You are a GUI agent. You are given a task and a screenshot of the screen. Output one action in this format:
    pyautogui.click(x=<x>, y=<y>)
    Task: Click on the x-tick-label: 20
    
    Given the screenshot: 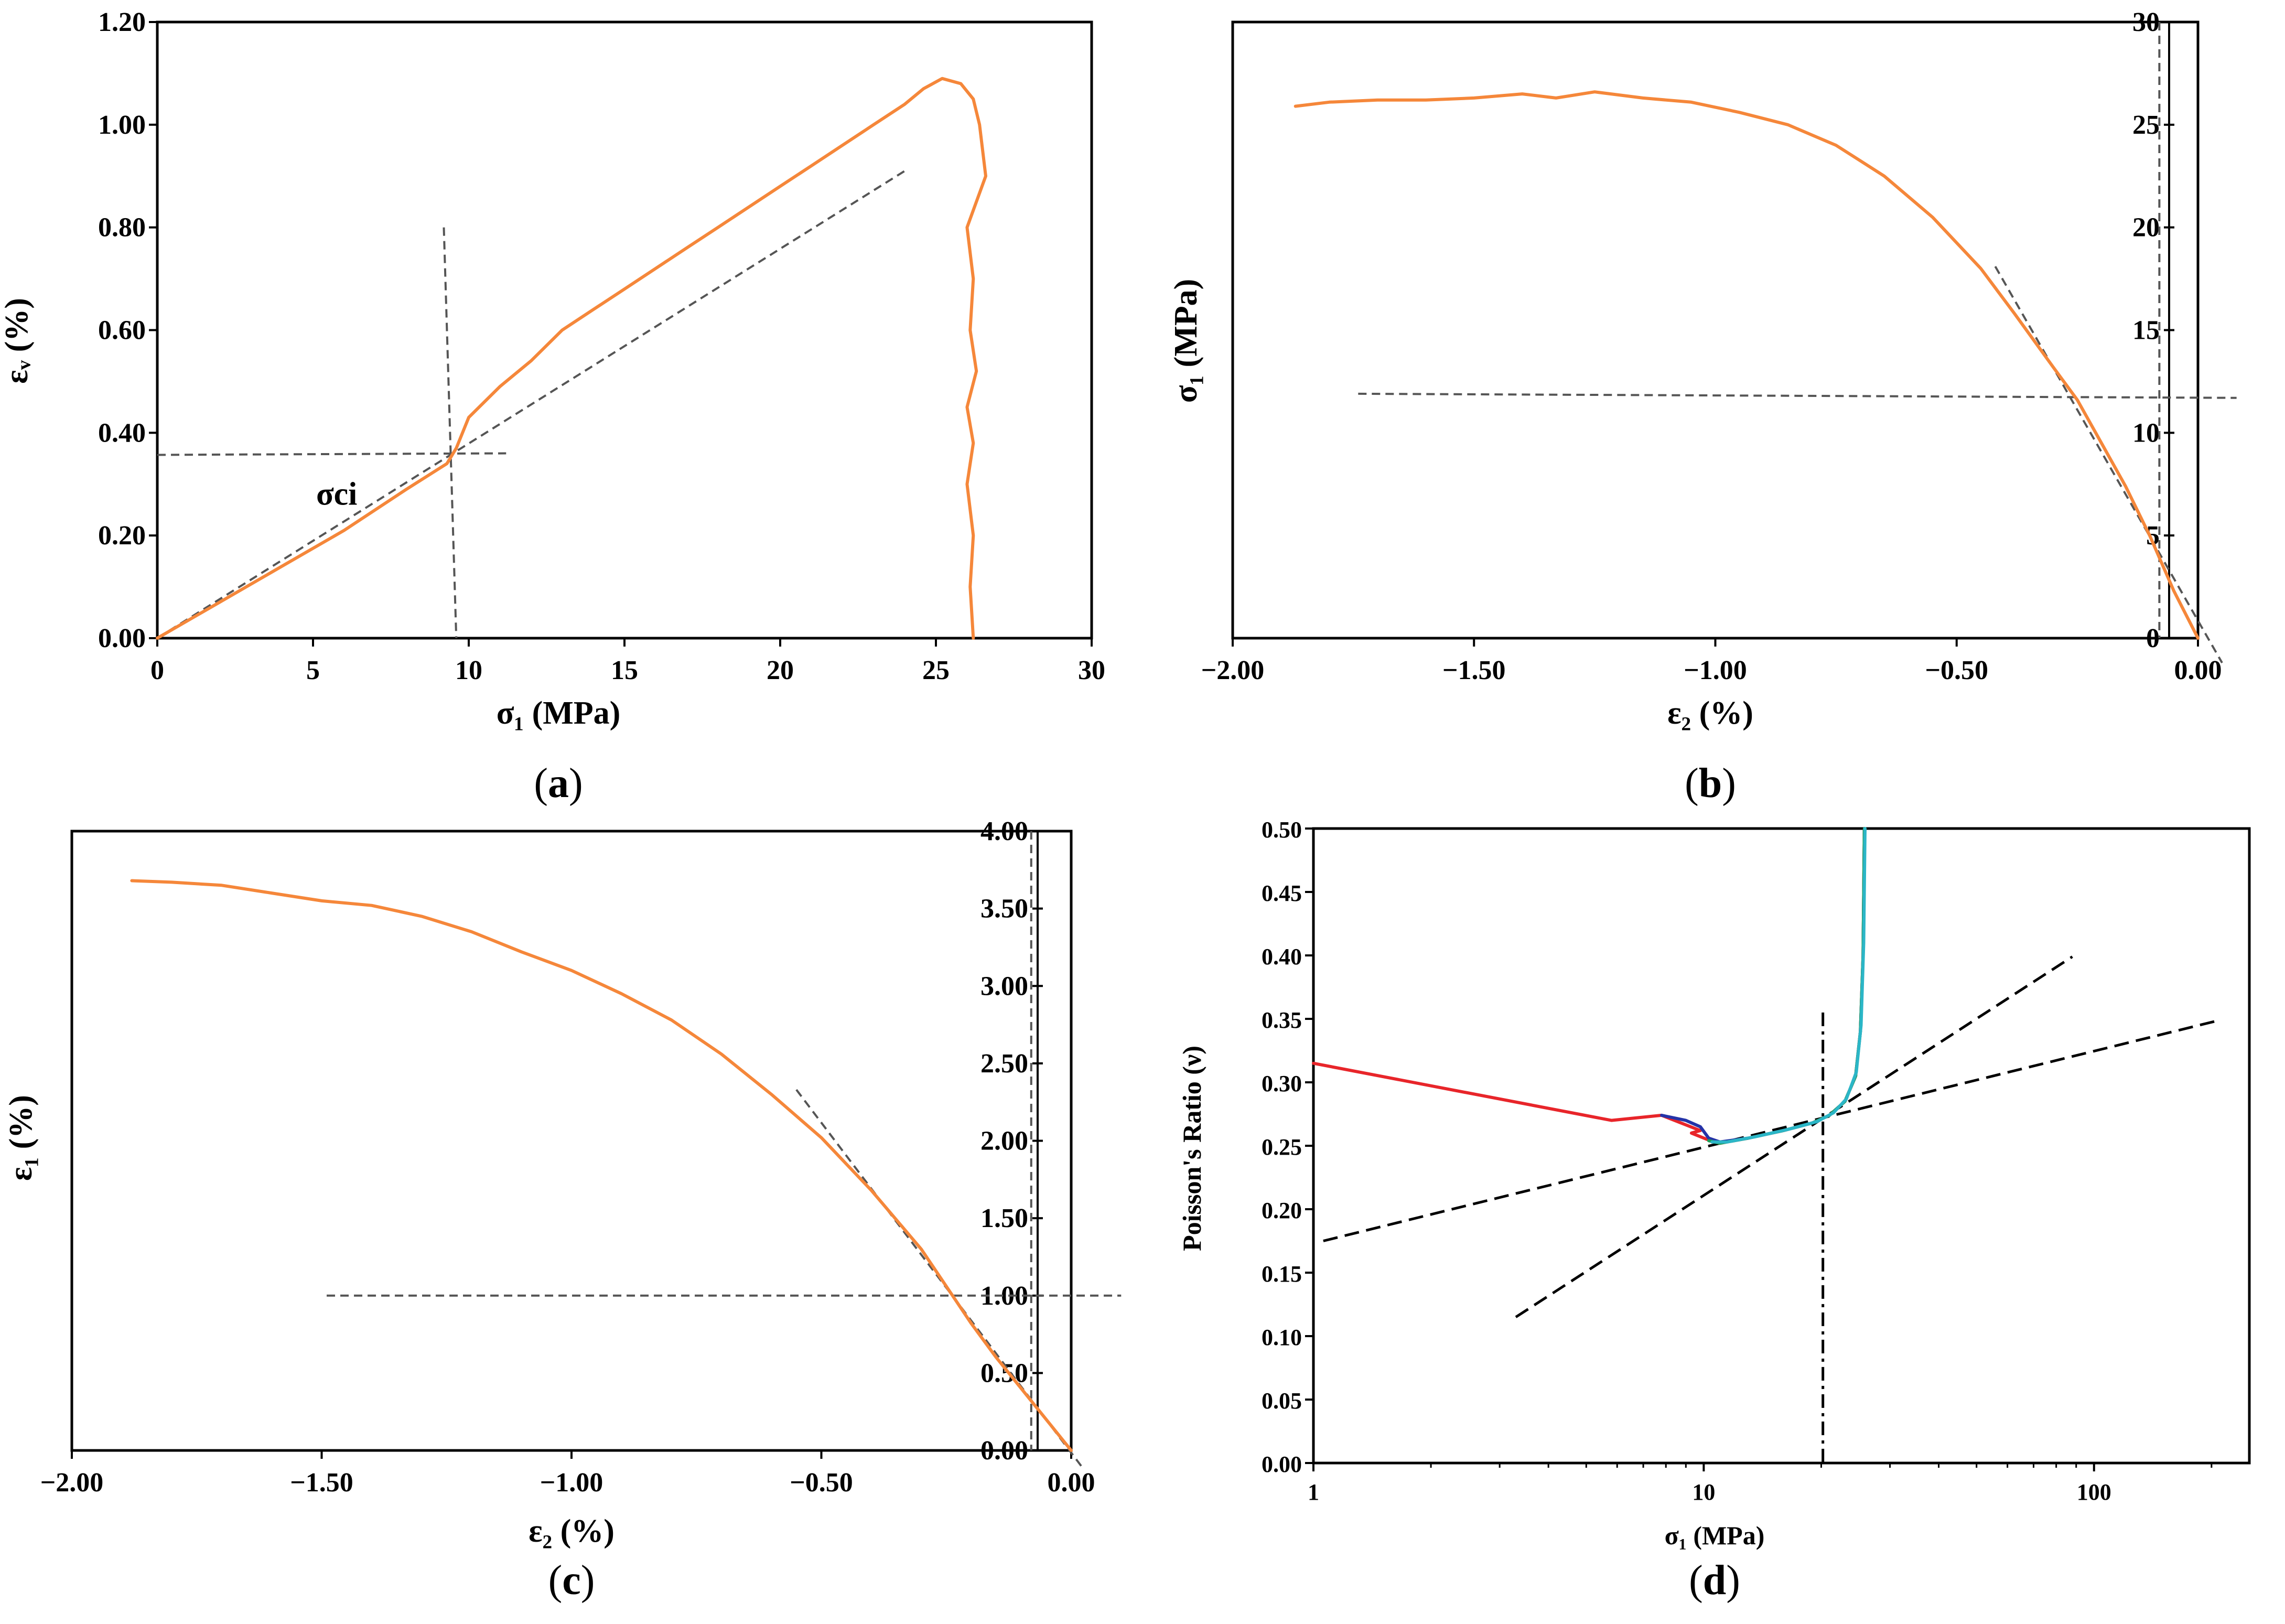 What is the action you would take?
    pyautogui.click(x=781, y=670)
    